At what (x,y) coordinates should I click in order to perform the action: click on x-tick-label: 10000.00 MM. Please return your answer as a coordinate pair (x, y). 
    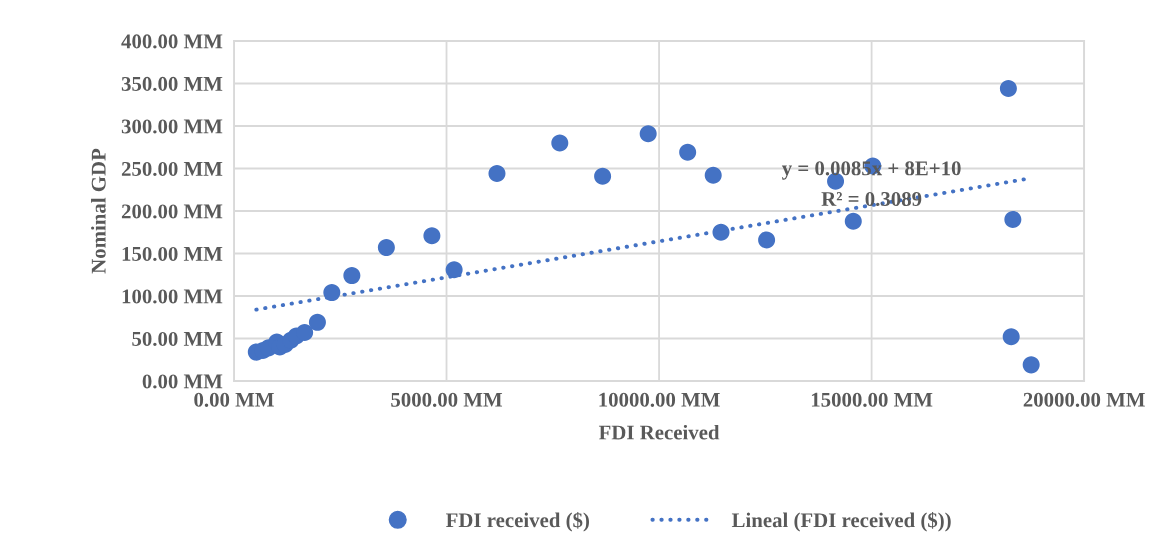
    Looking at the image, I should click on (659, 399).